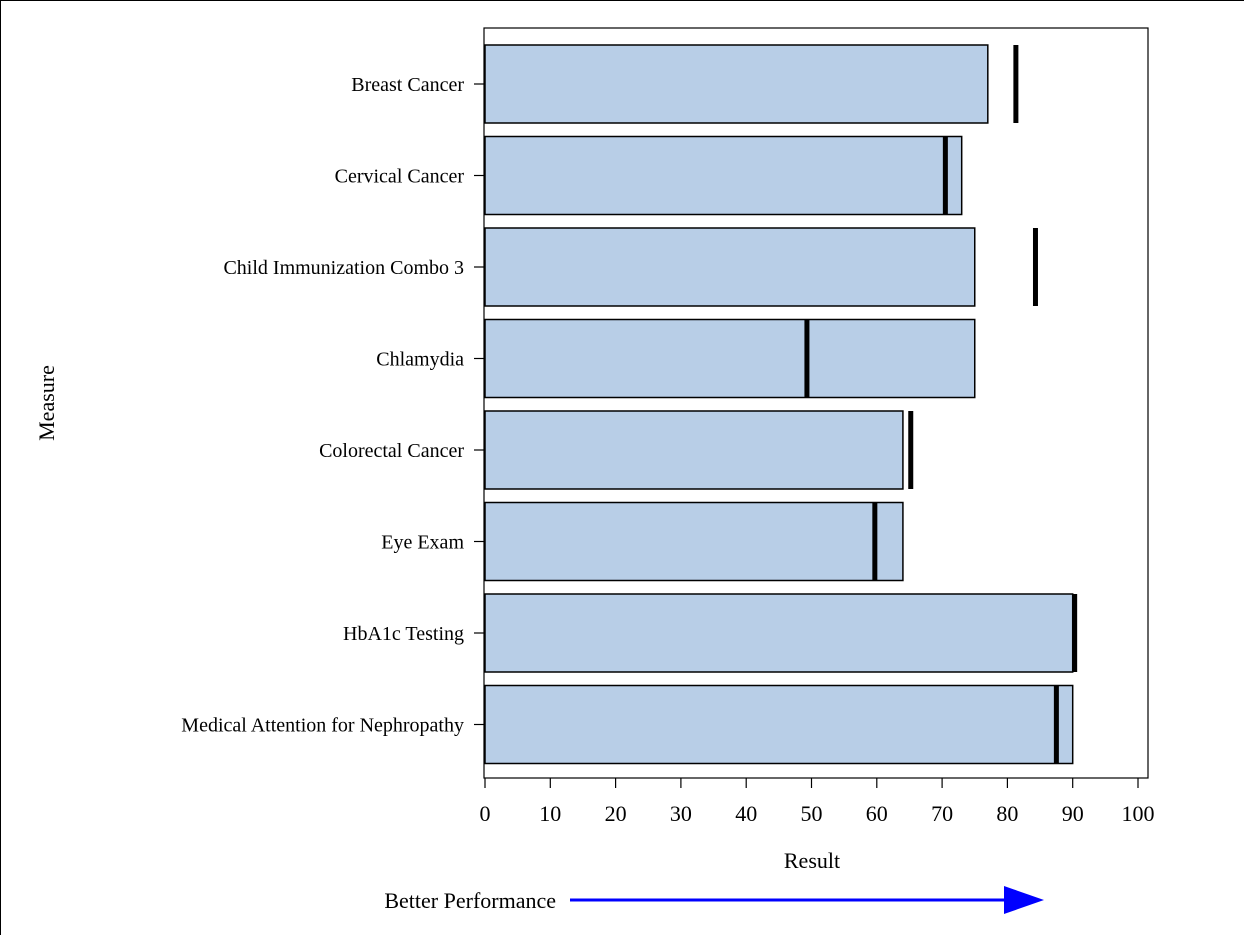 The image size is (1244, 935). I want to click on x-tick-label: 90, so click(1073, 813).